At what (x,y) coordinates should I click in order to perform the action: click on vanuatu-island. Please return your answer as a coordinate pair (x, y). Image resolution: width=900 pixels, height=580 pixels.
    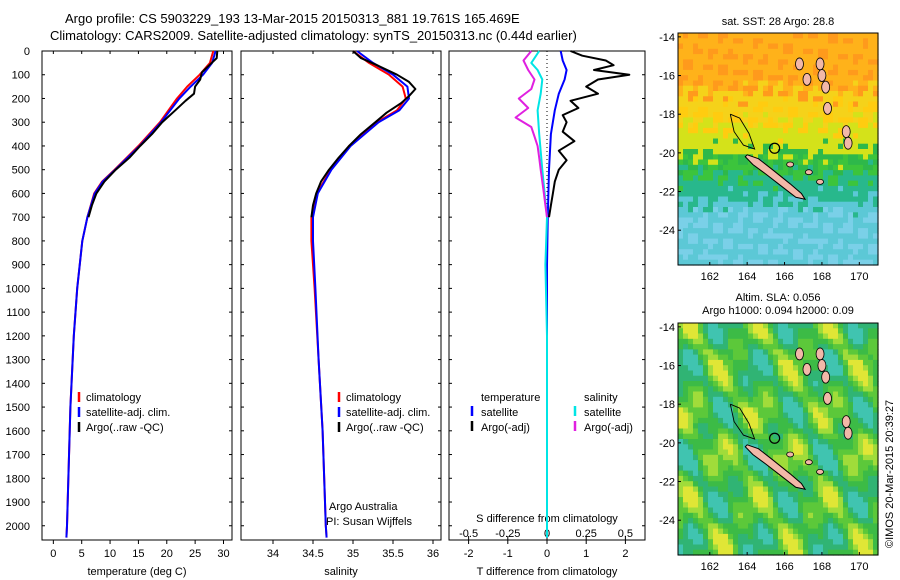
    Looking at the image, I should click on (846, 422).